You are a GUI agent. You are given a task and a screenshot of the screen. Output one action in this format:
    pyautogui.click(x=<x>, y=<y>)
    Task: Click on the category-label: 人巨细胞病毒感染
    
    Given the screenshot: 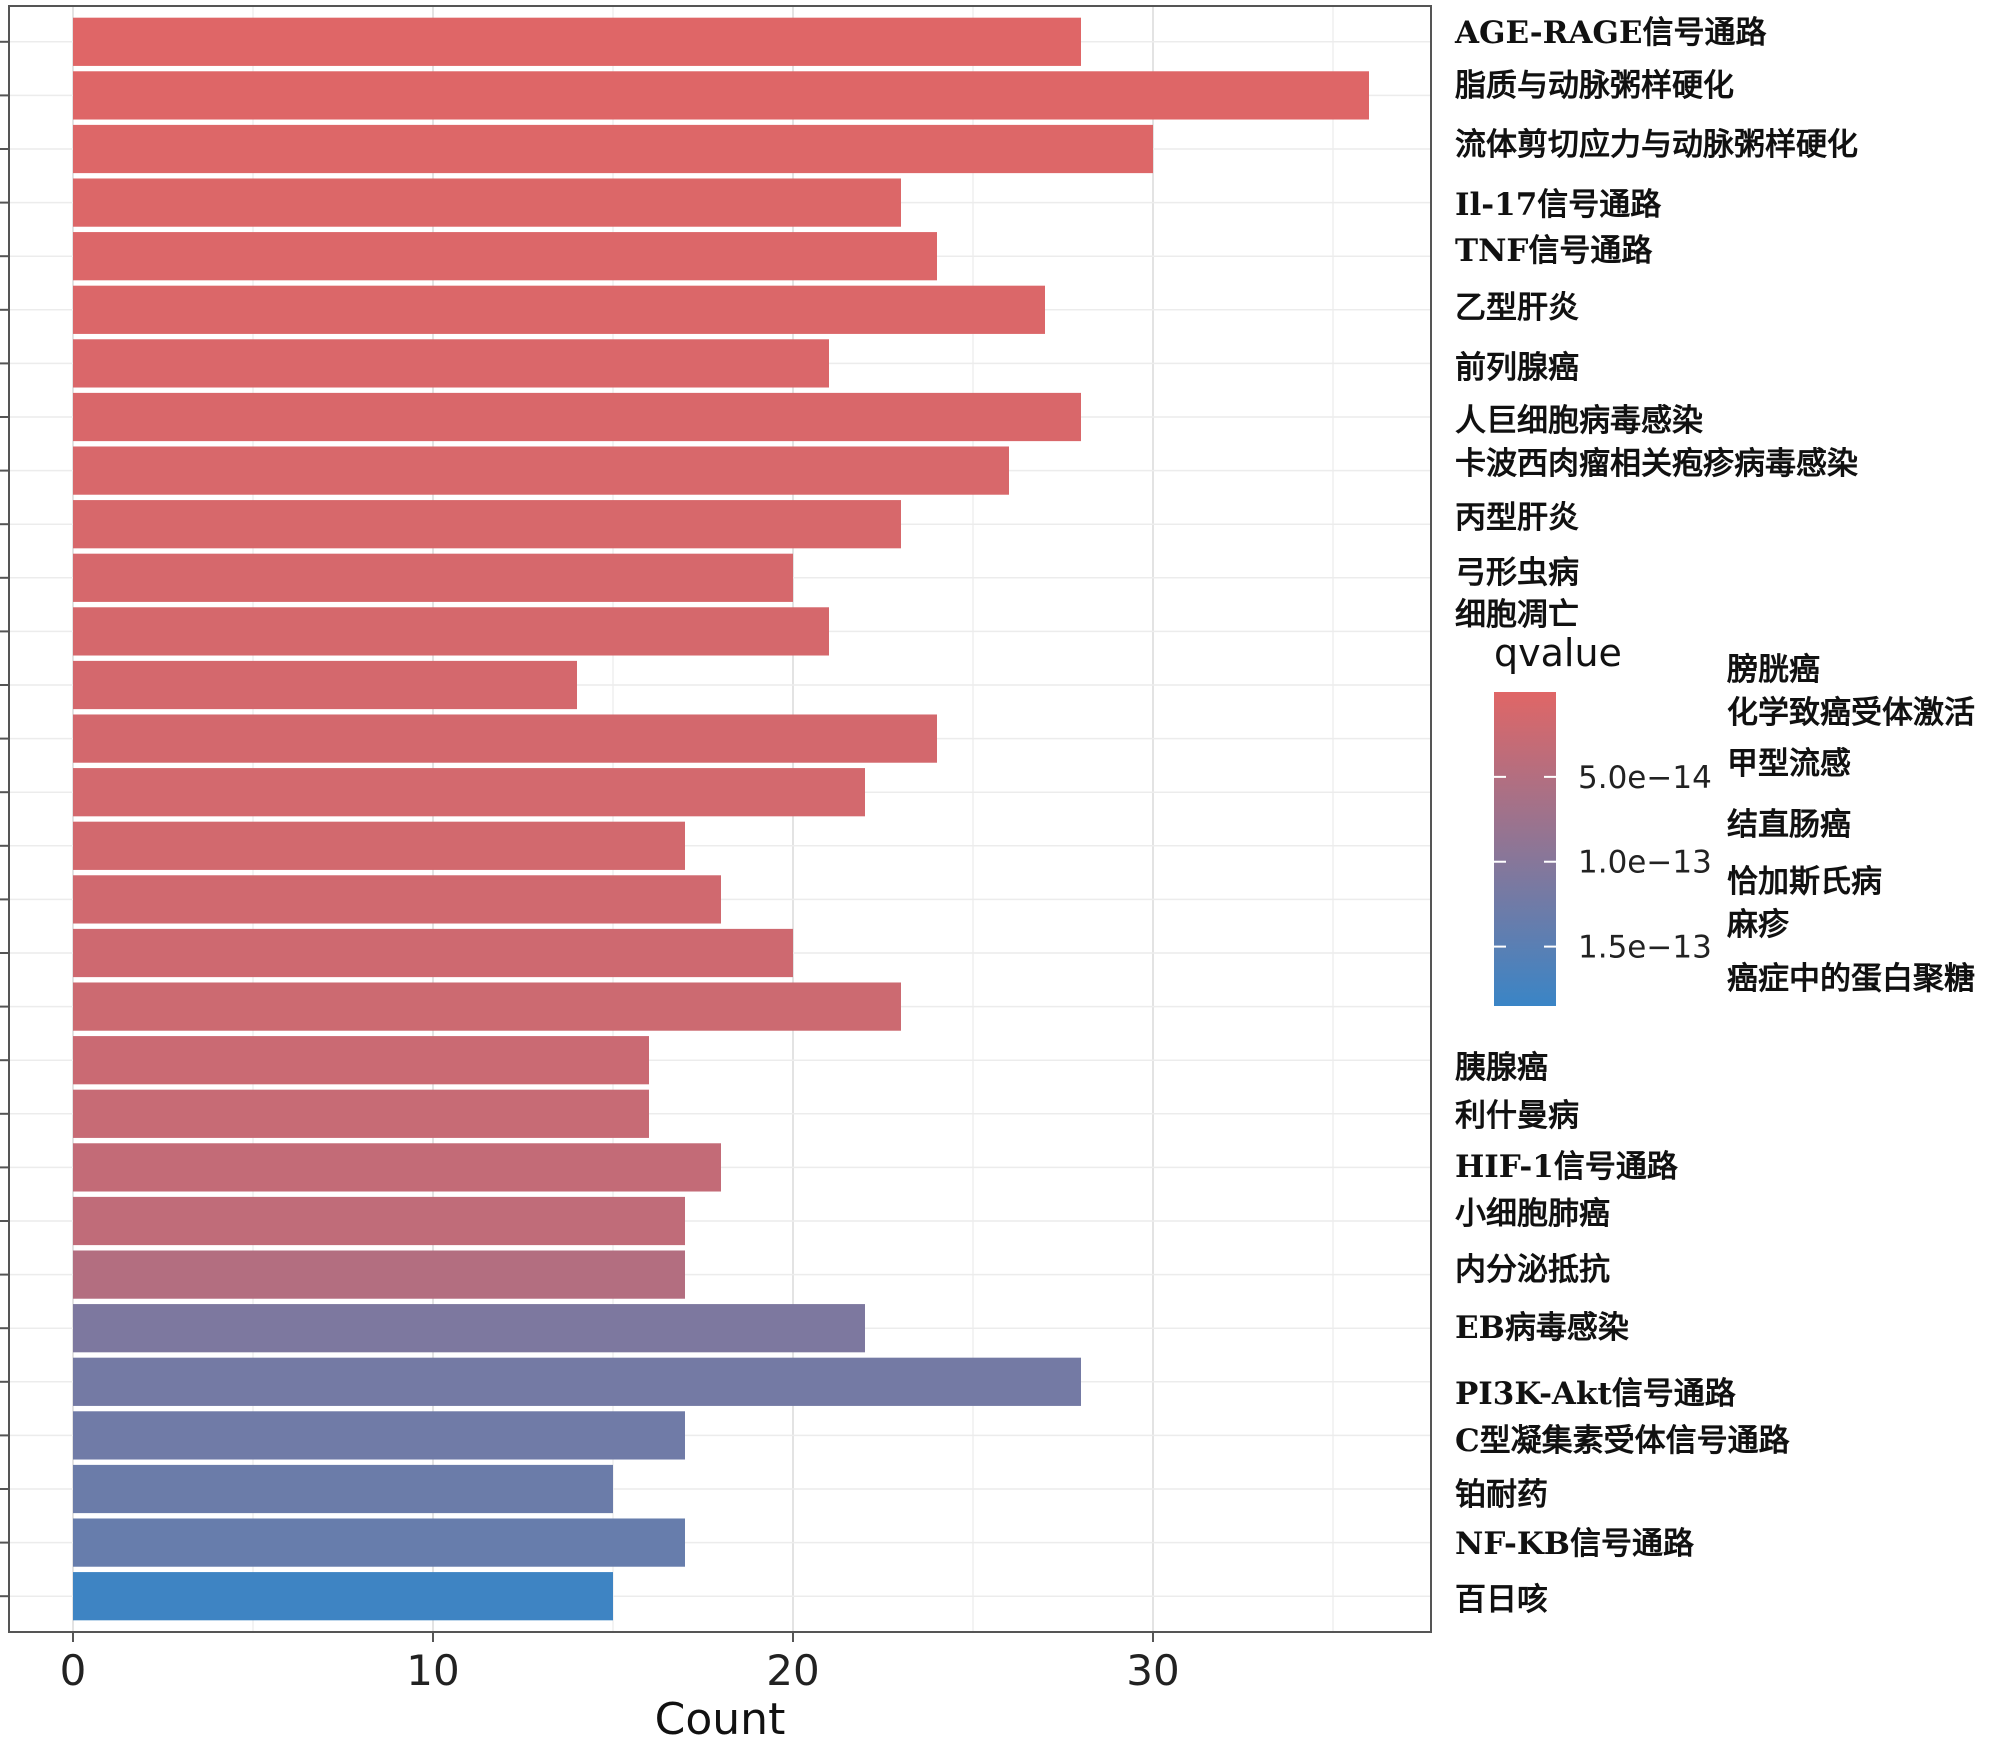 What is the action you would take?
    pyautogui.click(x=1579, y=421)
    